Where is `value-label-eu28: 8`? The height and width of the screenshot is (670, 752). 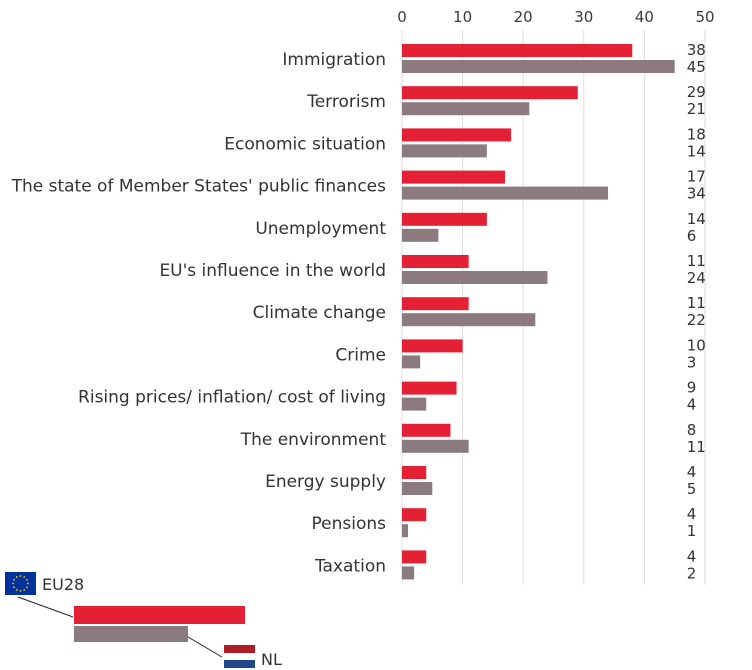
value-label-eu28: 8 is located at coordinates (692, 430).